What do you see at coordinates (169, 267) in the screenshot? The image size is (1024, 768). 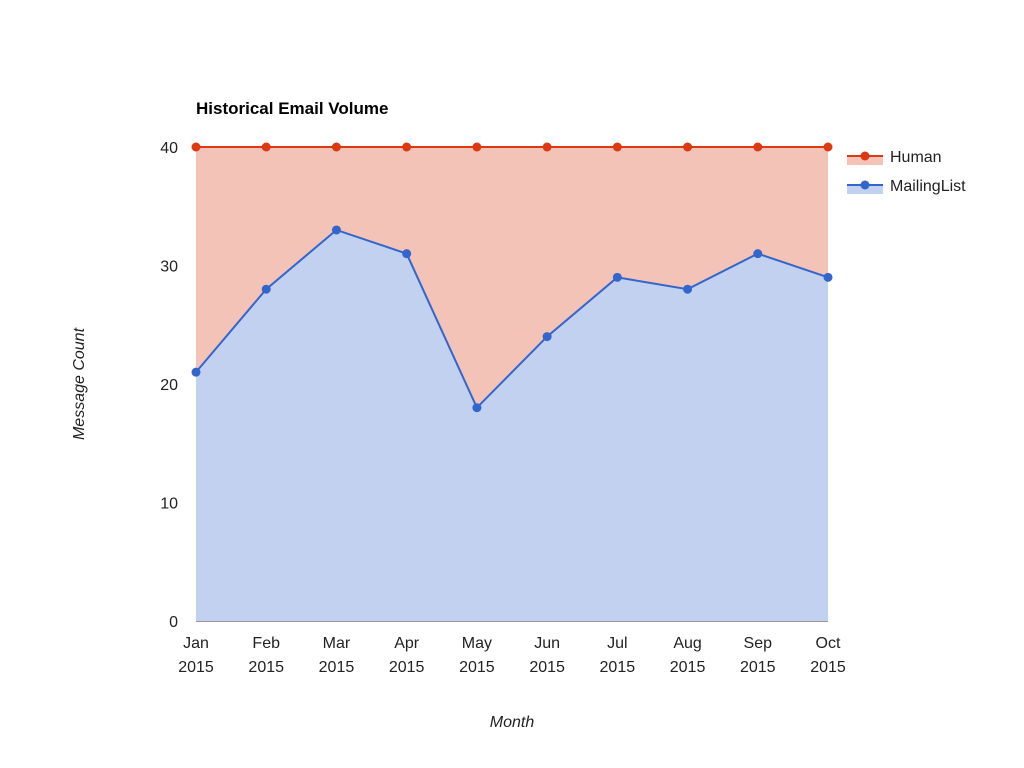 I see `y-tick-label: 30` at bounding box center [169, 267].